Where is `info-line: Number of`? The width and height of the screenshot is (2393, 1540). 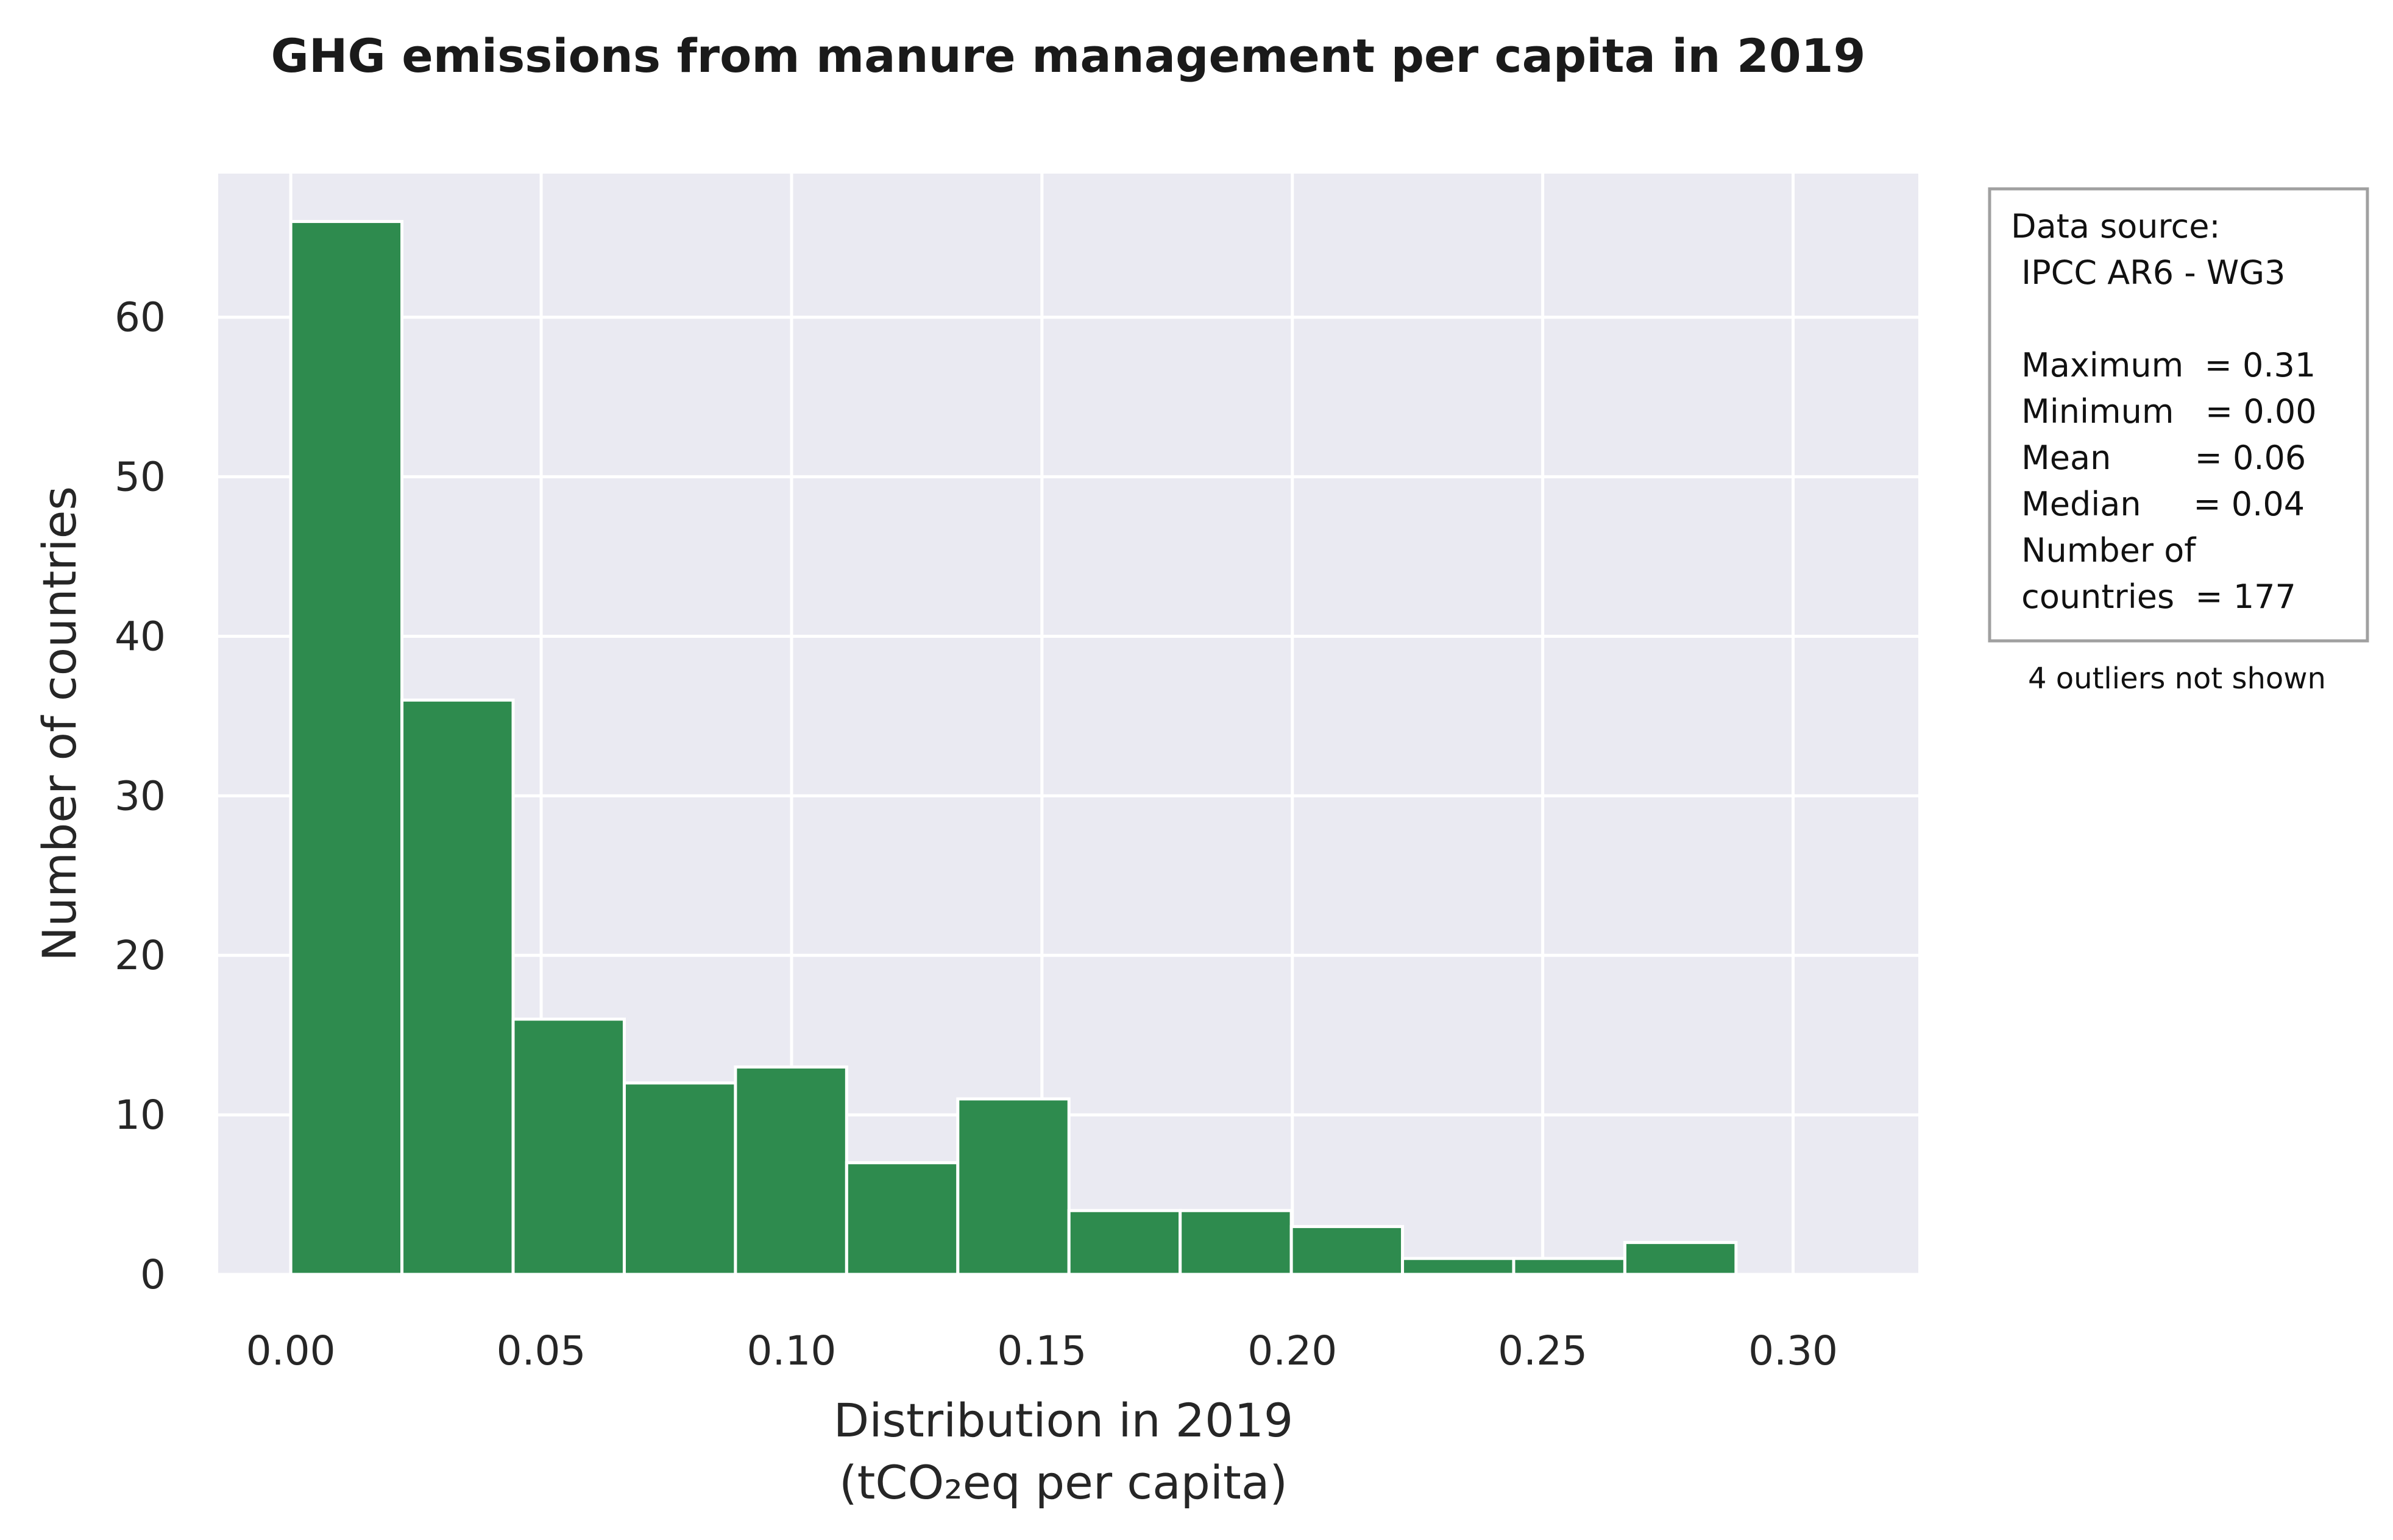 info-line: Number of is located at coordinates (2104, 551).